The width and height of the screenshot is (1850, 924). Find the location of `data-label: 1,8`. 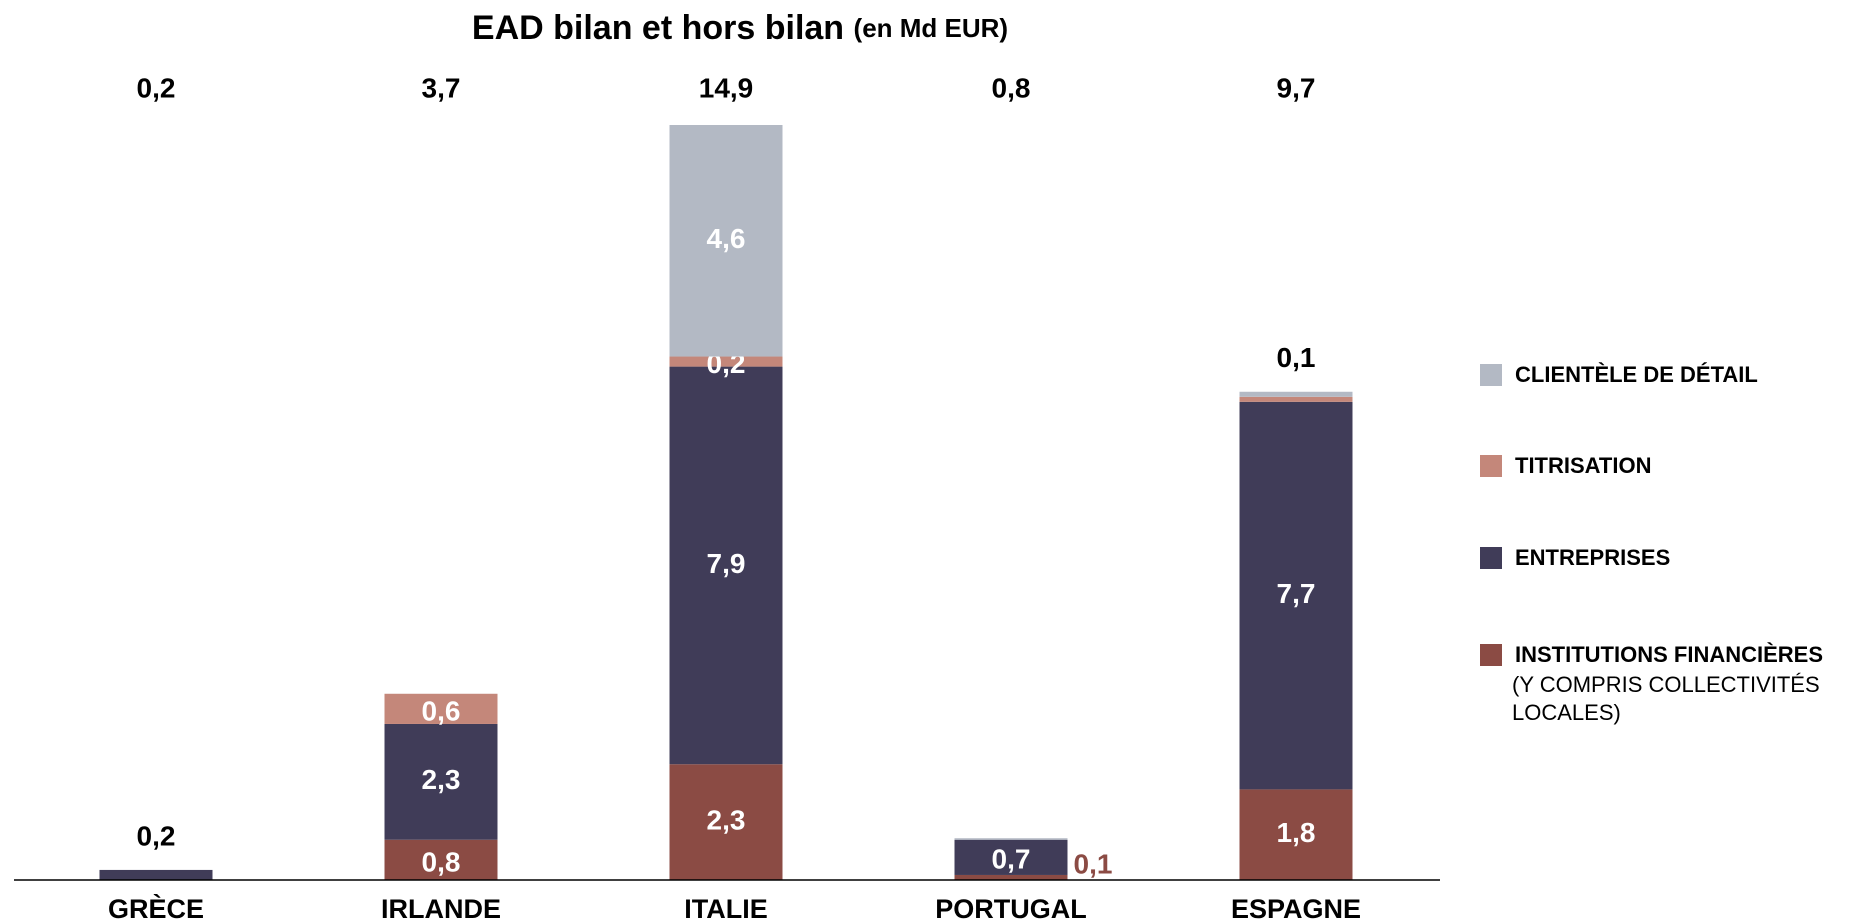

data-label: 1,8 is located at coordinates (1296, 832).